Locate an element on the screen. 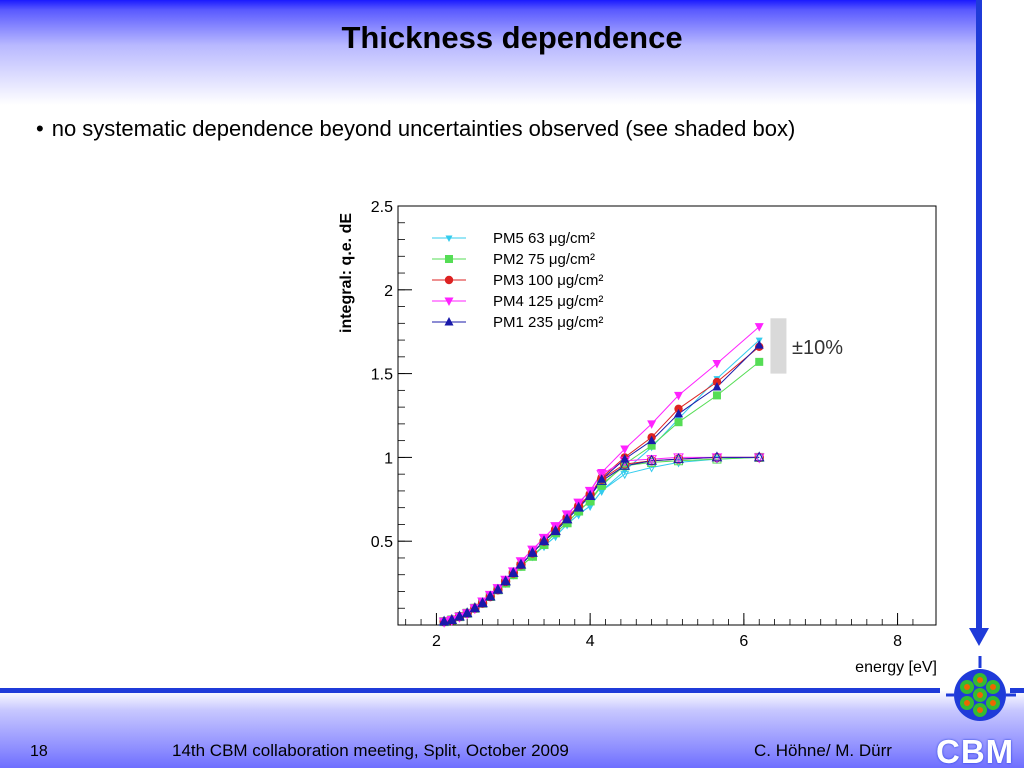  cbm-logo is located at coordinates (980, 709).